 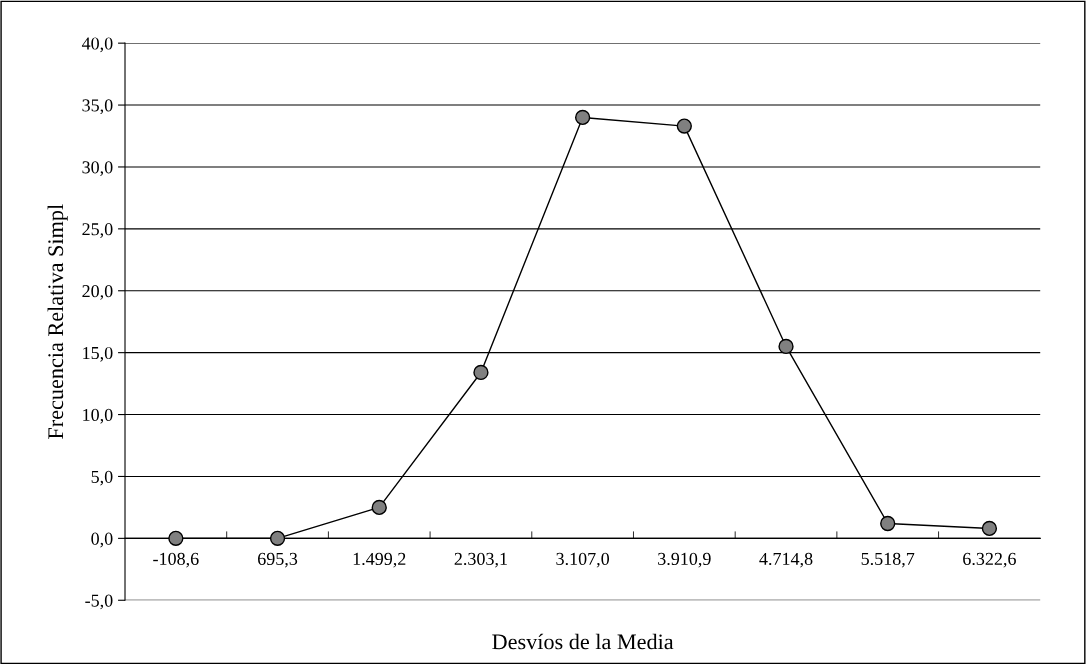 I want to click on x-tick-label: 5.518,7, so click(x=888, y=560).